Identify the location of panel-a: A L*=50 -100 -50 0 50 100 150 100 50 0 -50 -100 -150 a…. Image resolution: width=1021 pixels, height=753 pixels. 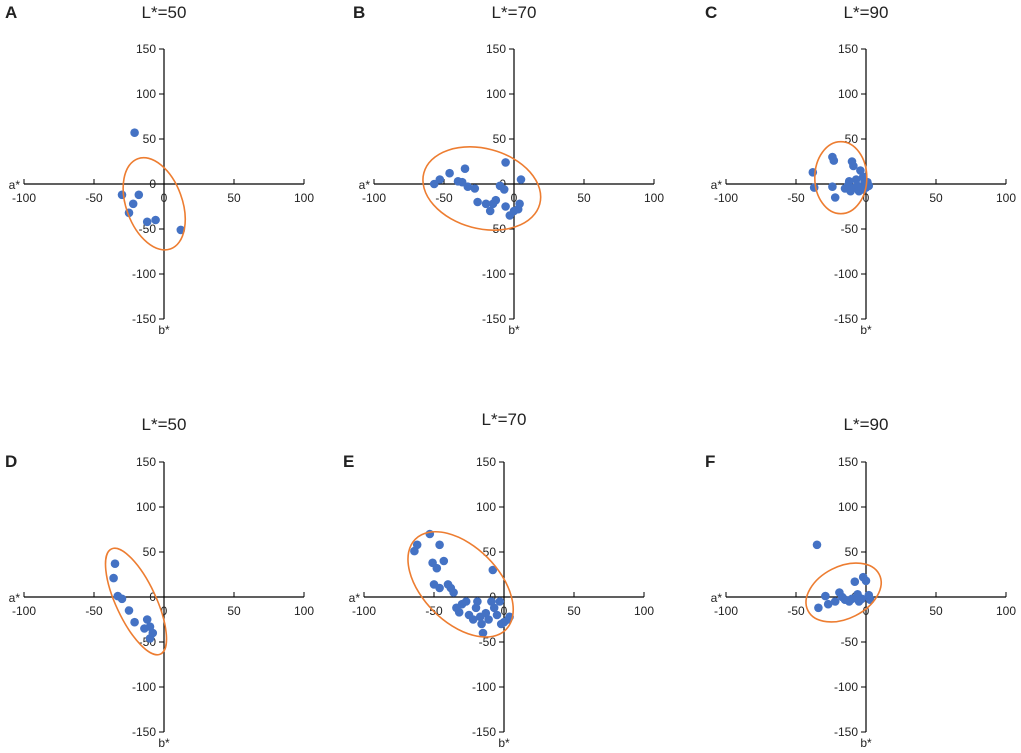
(159, 170).